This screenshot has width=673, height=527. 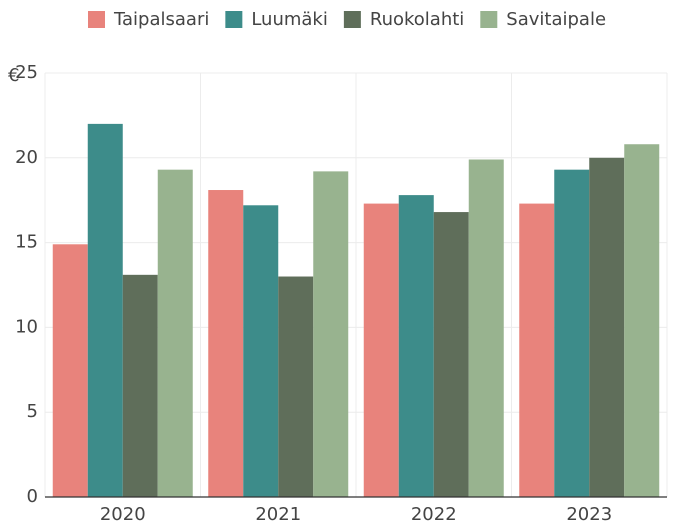 What do you see at coordinates (434, 514) in the screenshot?
I see `x-tick-label: 2022` at bounding box center [434, 514].